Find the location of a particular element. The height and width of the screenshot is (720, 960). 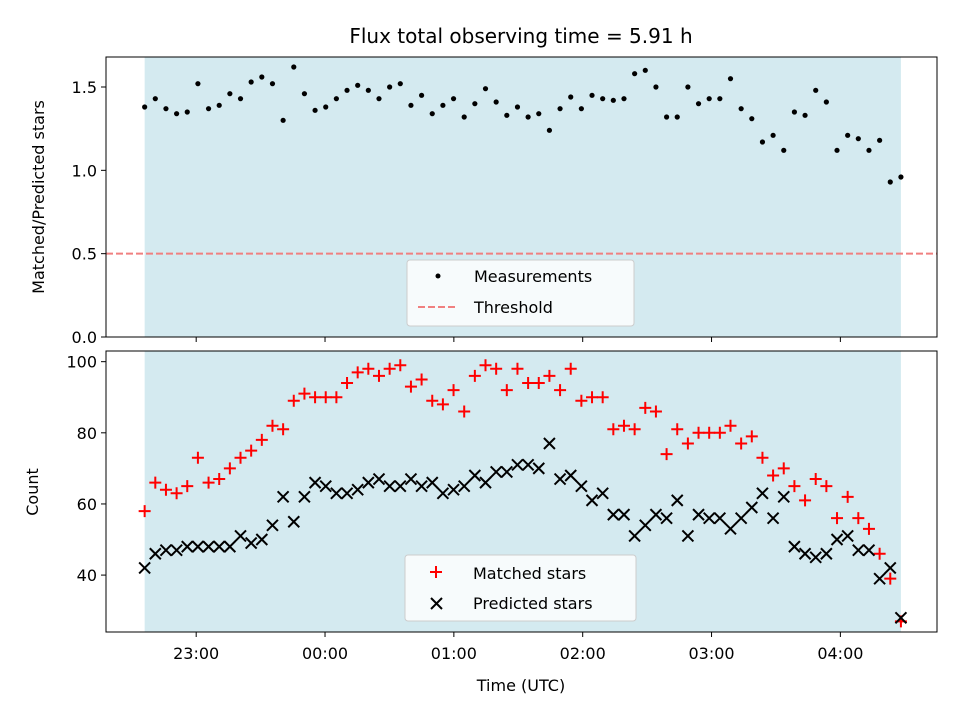

top-y-ticks: 0.0 0.5 1.0 1.5 is located at coordinates (89, 212).